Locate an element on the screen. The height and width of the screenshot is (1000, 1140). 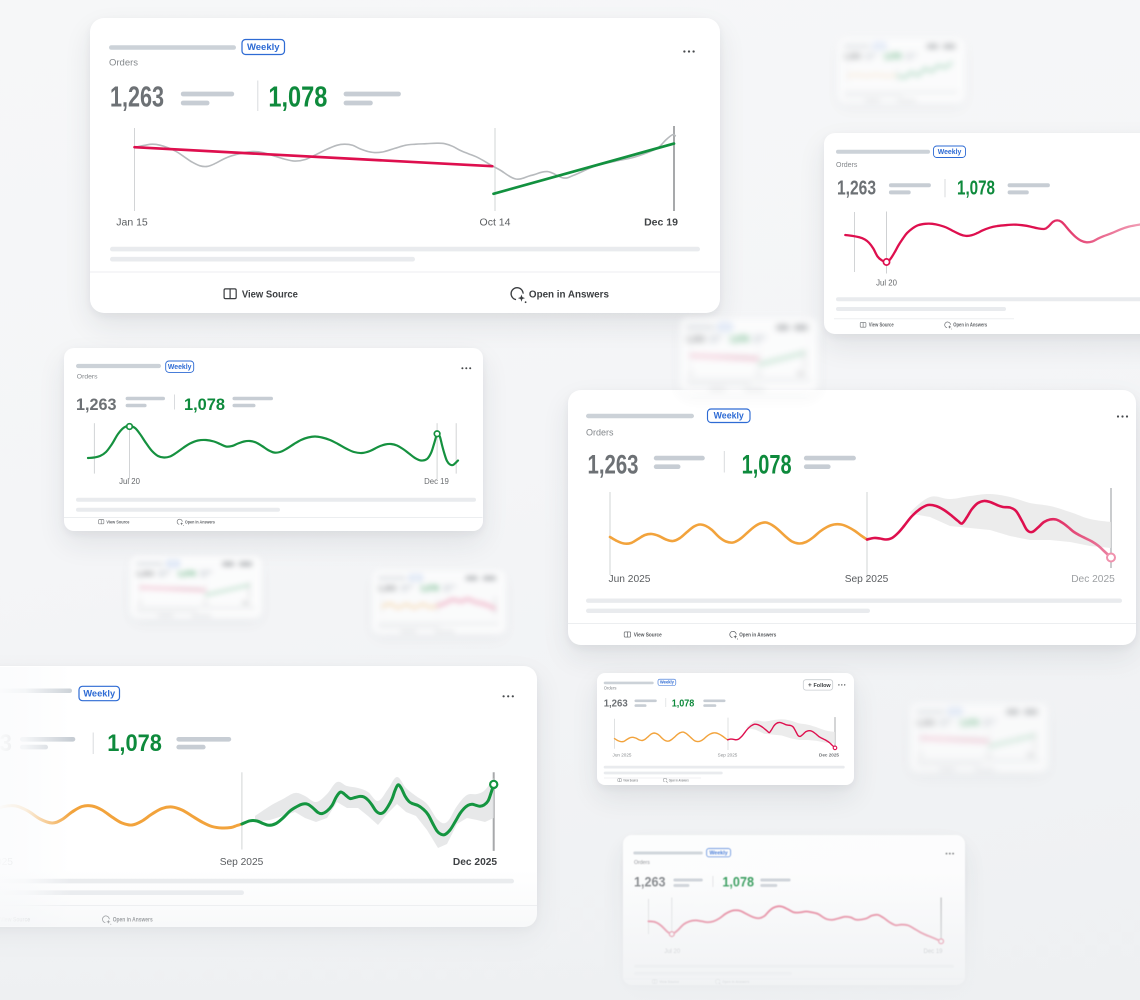
svg-text: Jan 15 is located at coordinates (132, 223).